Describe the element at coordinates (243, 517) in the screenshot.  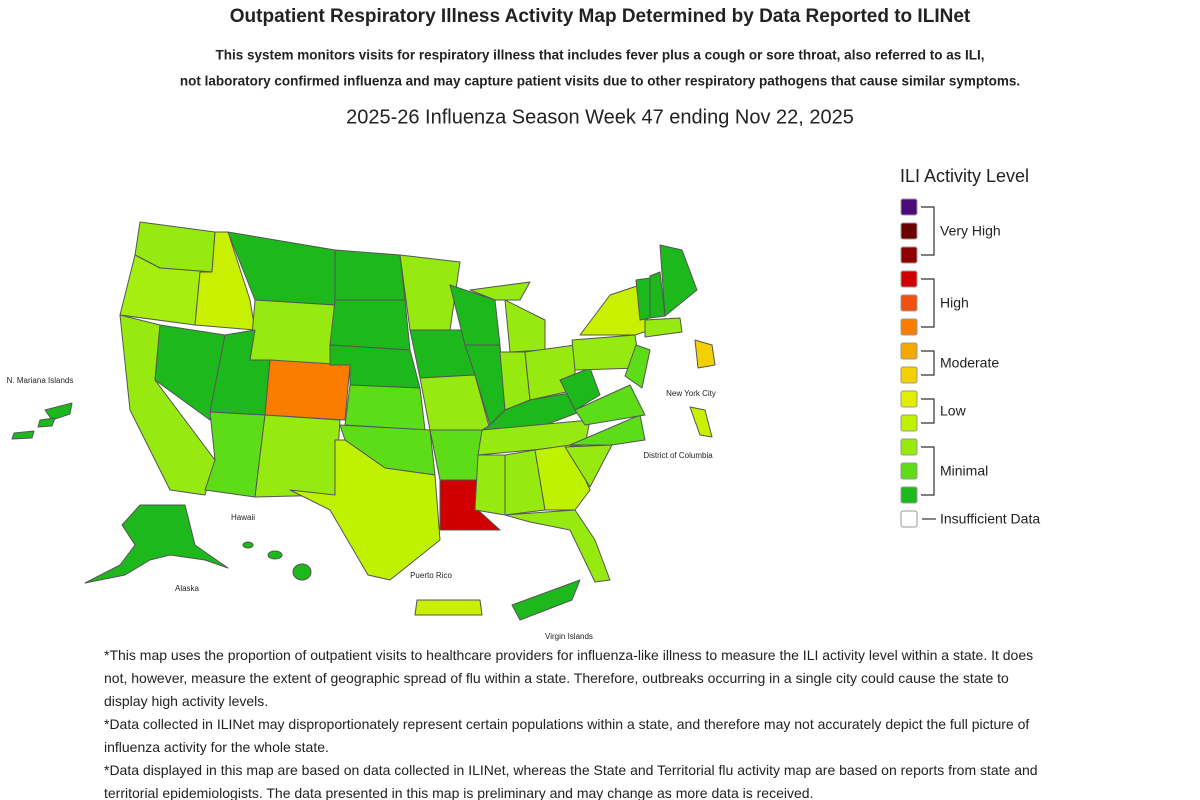
I see `place-label: Hawaii` at that location.